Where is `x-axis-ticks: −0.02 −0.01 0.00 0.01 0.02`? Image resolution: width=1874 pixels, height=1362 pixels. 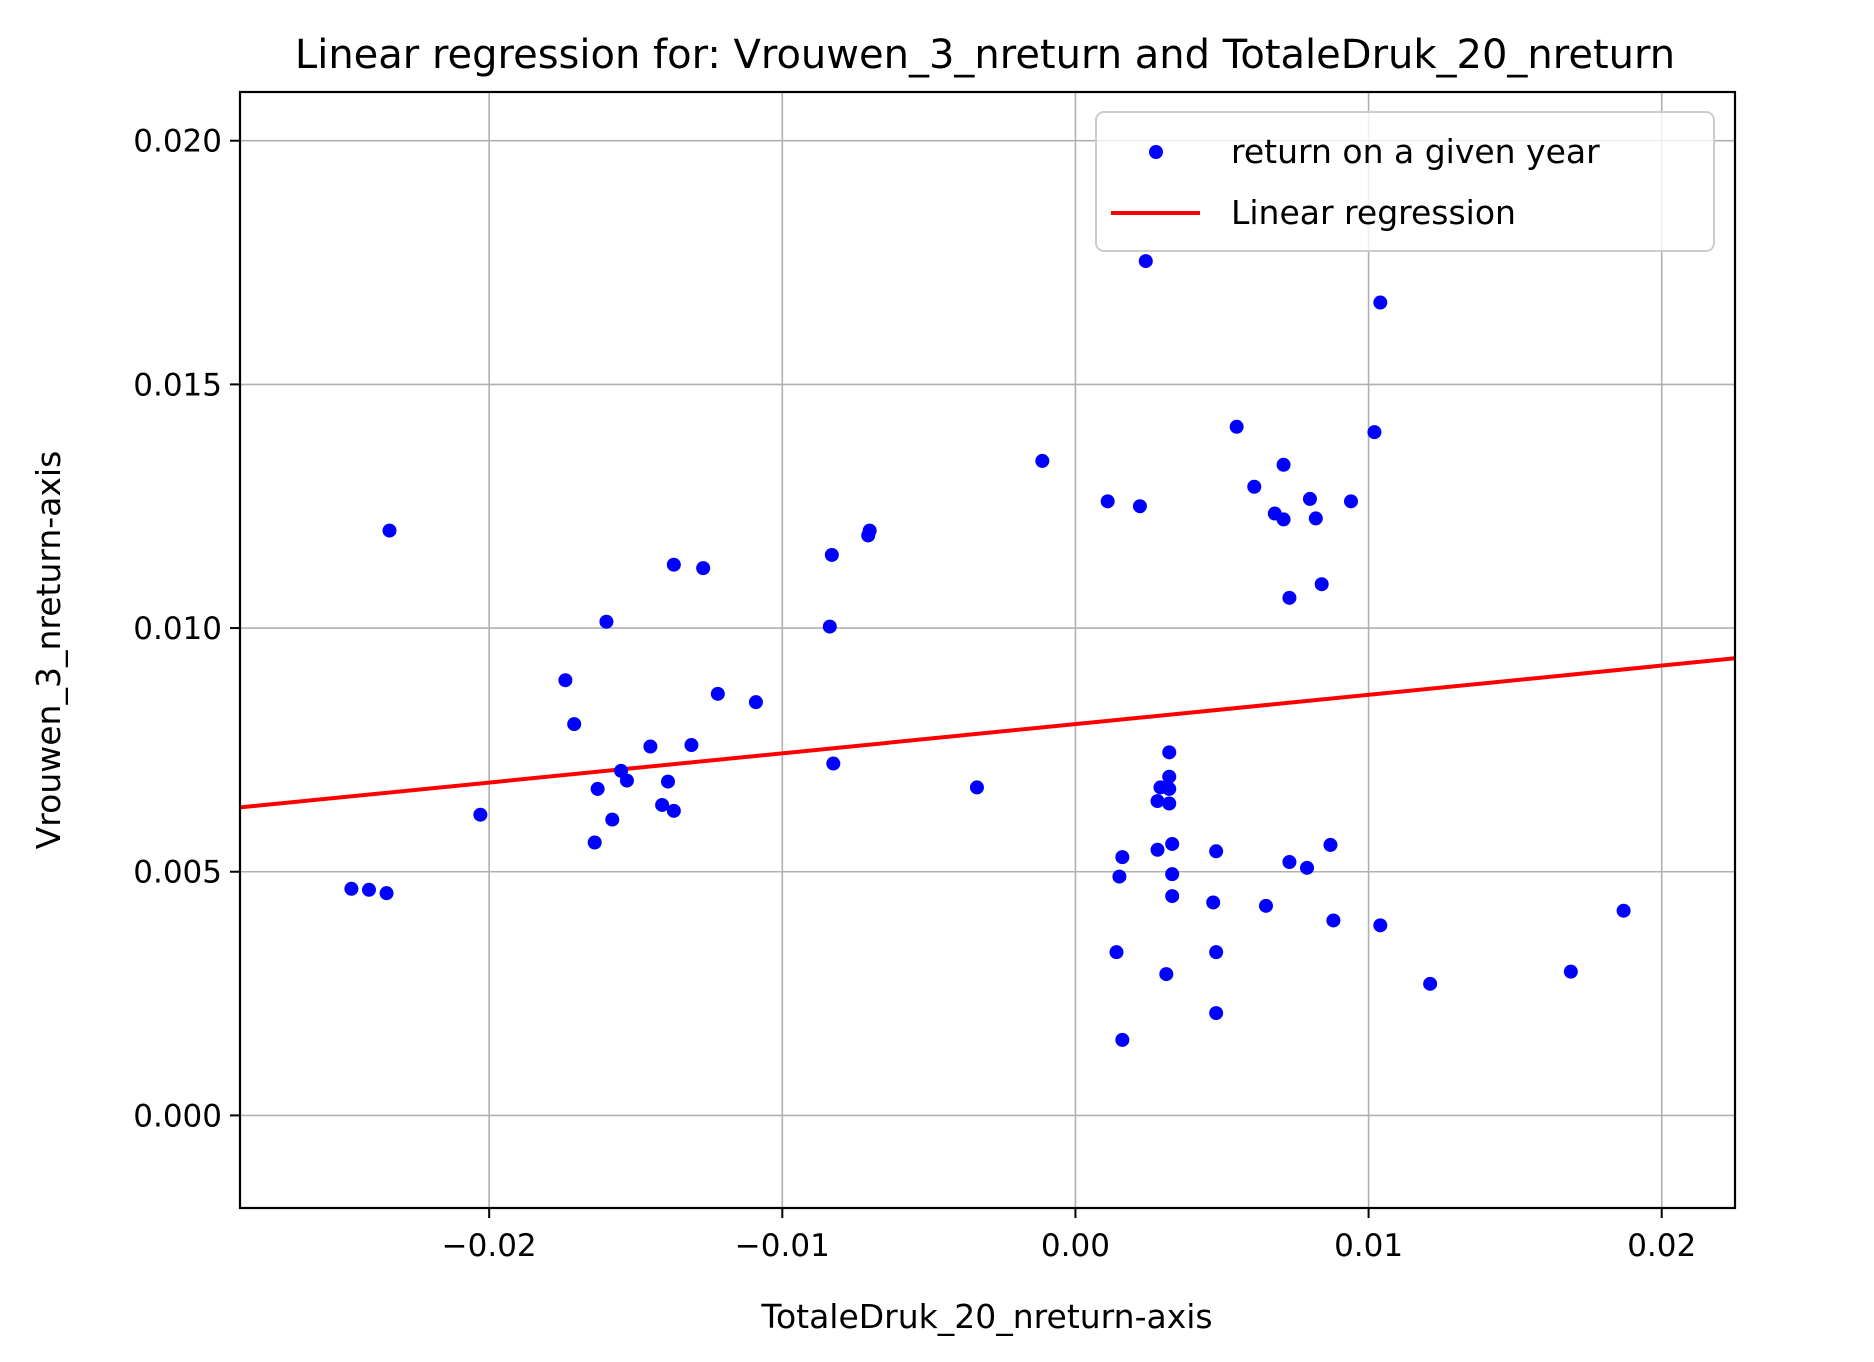
x-axis-ticks: −0.02 −0.01 0.00 0.01 0.02 is located at coordinates (1069, 1236).